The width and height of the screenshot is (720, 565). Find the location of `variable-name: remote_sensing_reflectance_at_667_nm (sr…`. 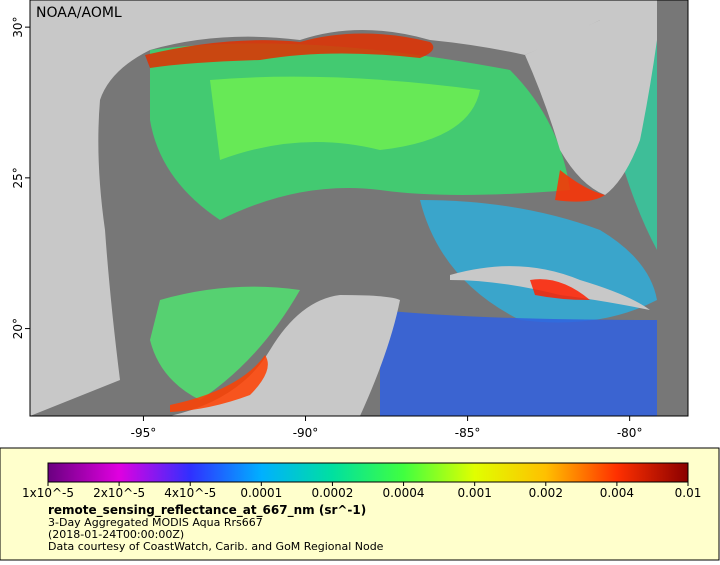

variable-name: remote_sensing_reflectance_at_667_nm (sr… is located at coordinates (207, 510).